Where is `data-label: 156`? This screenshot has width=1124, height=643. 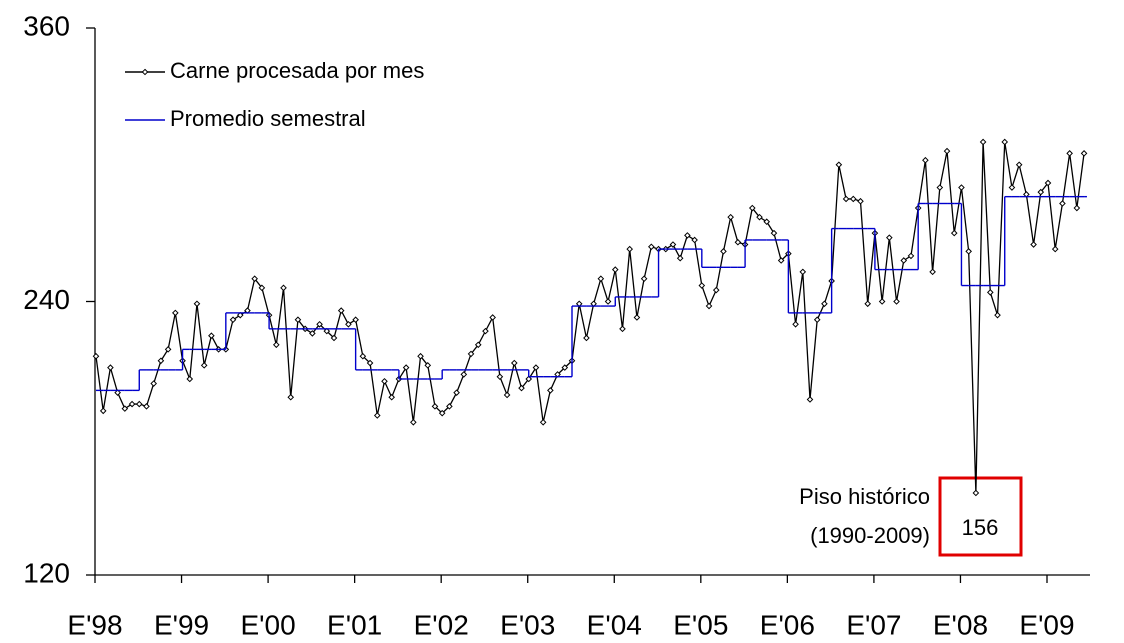 data-label: 156 is located at coordinates (980, 527).